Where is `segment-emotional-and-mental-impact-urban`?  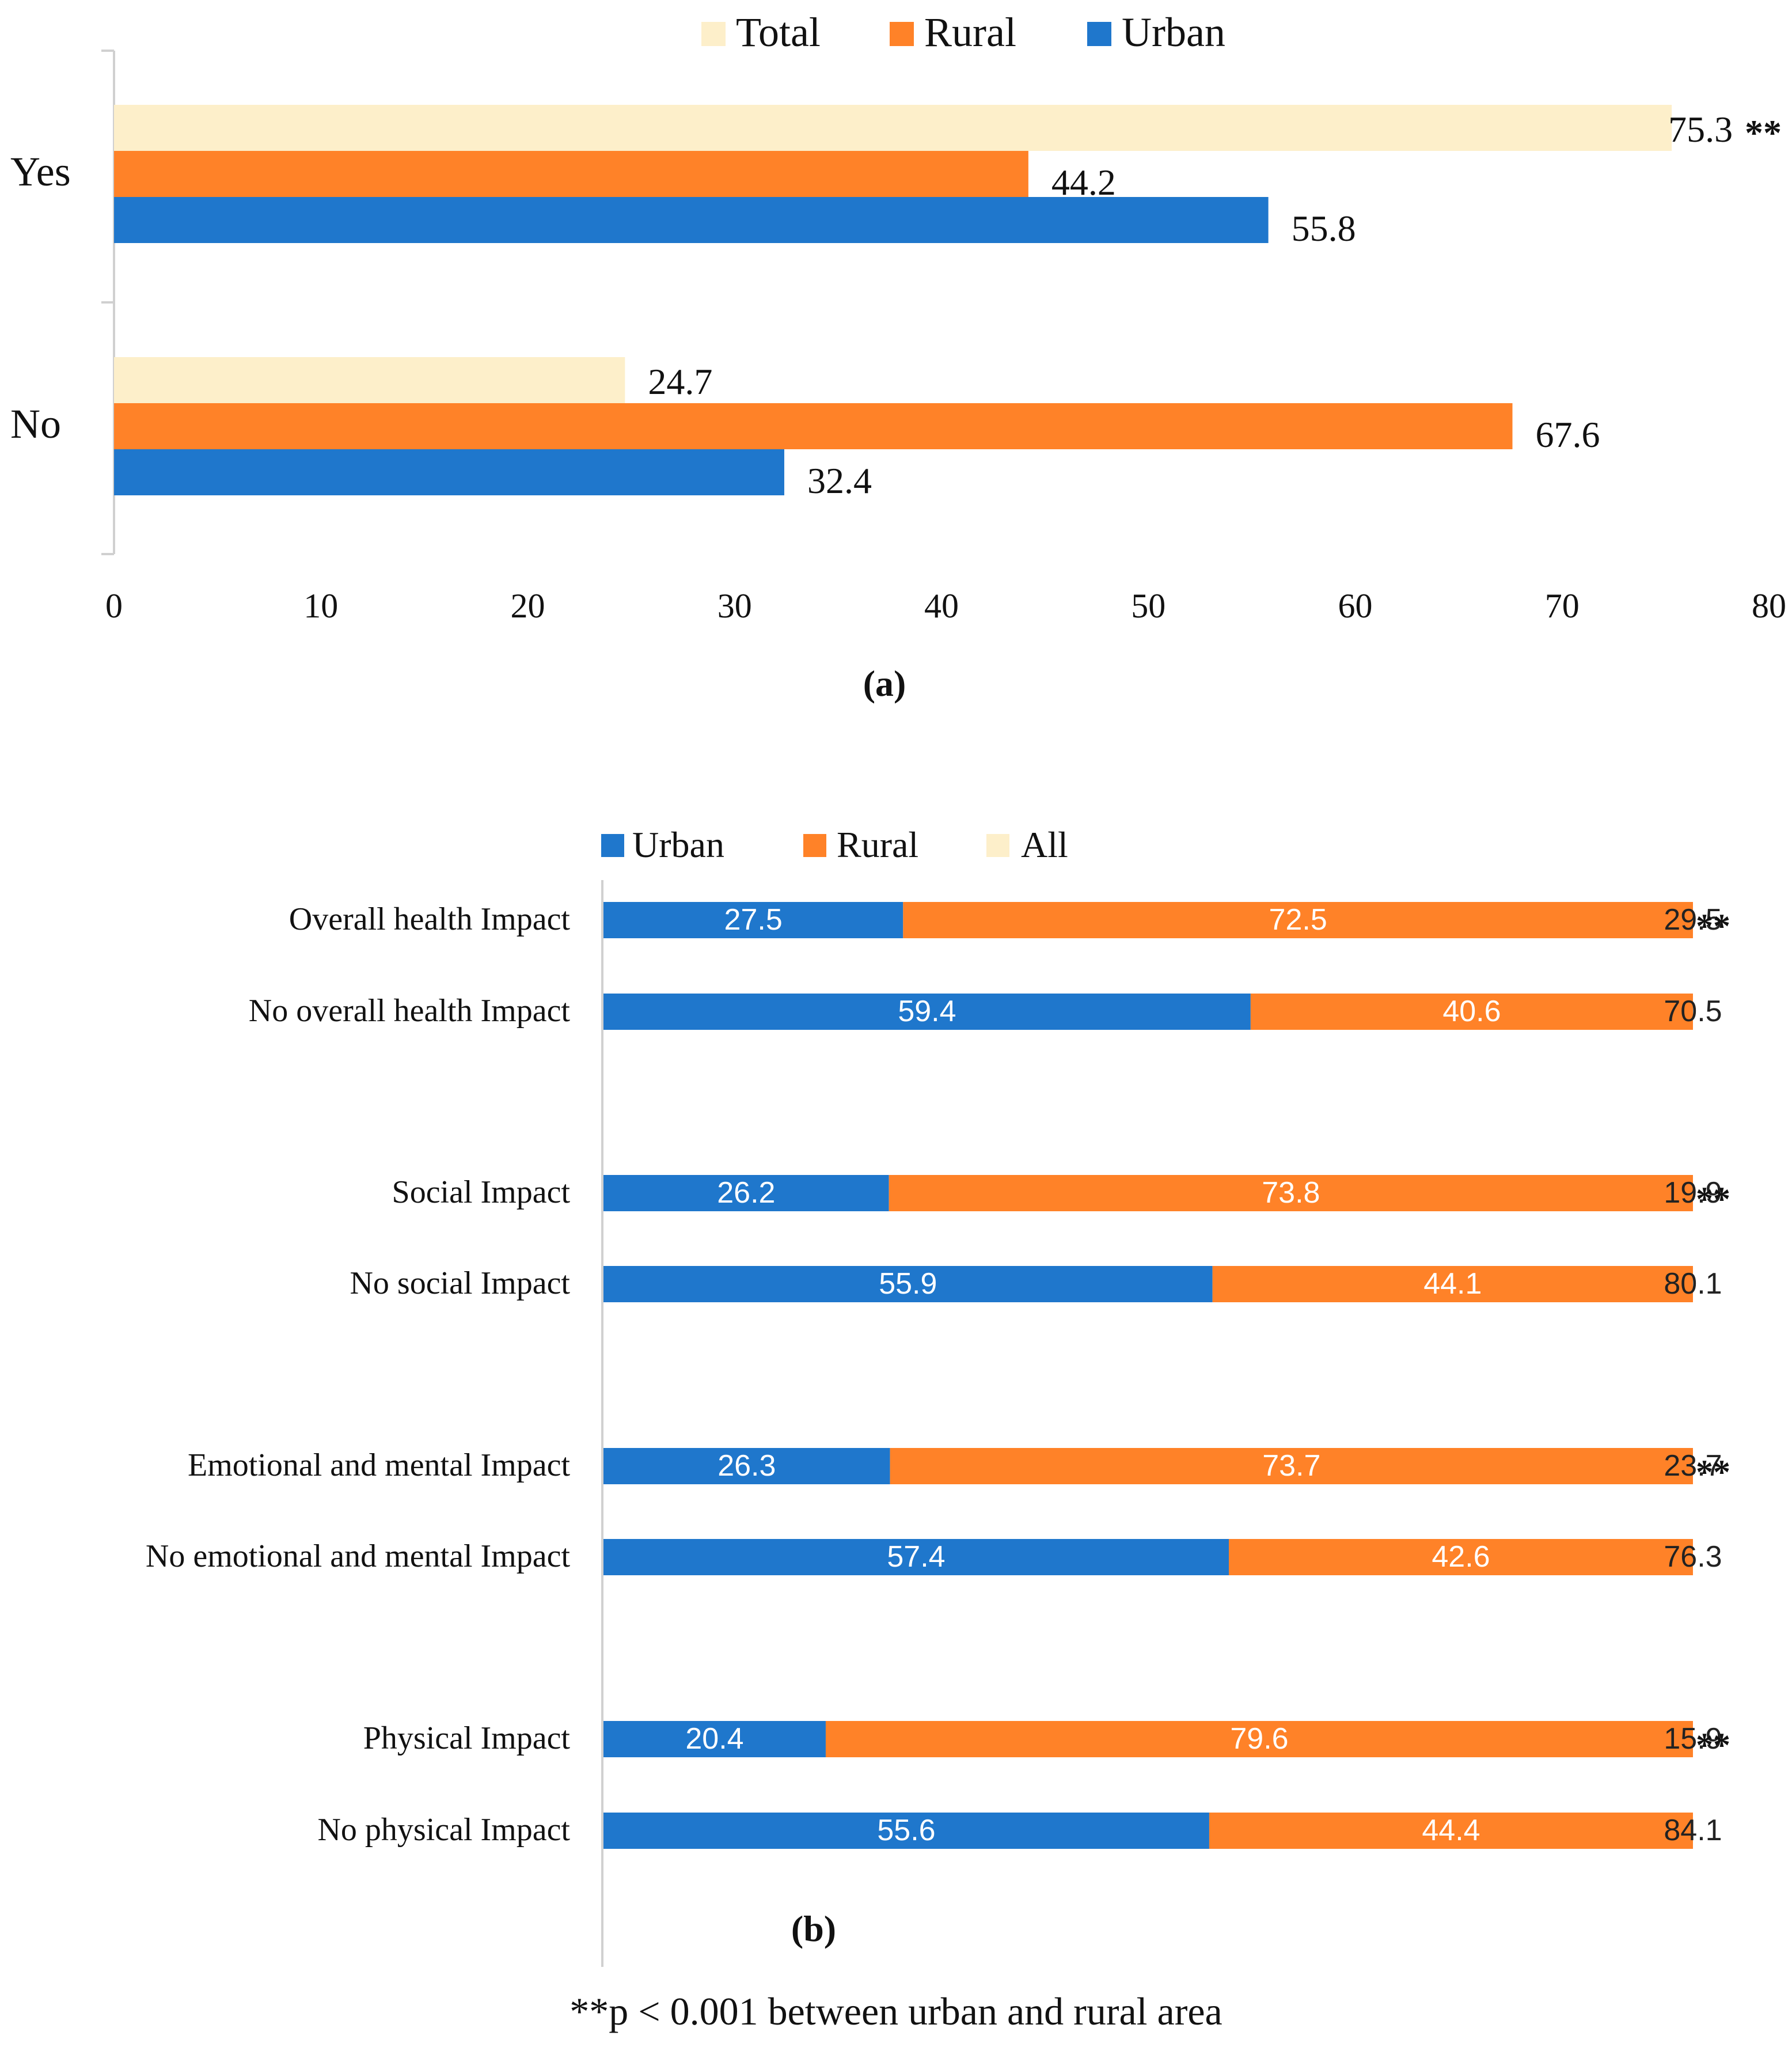
segment-emotional-and-mental-impact-urban is located at coordinates (746, 1466).